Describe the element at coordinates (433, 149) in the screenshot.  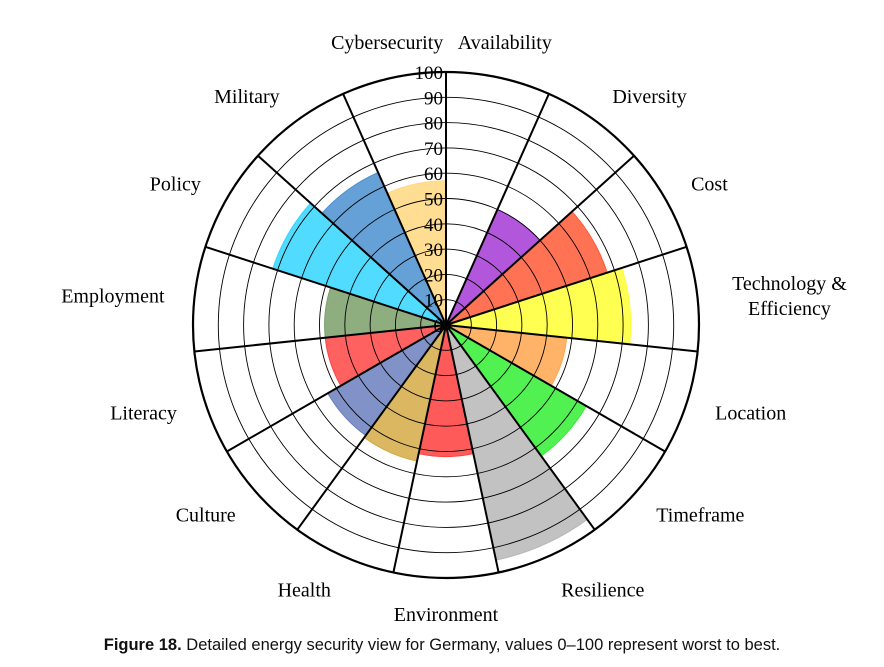
I see `radial-tick-70: 70` at that location.